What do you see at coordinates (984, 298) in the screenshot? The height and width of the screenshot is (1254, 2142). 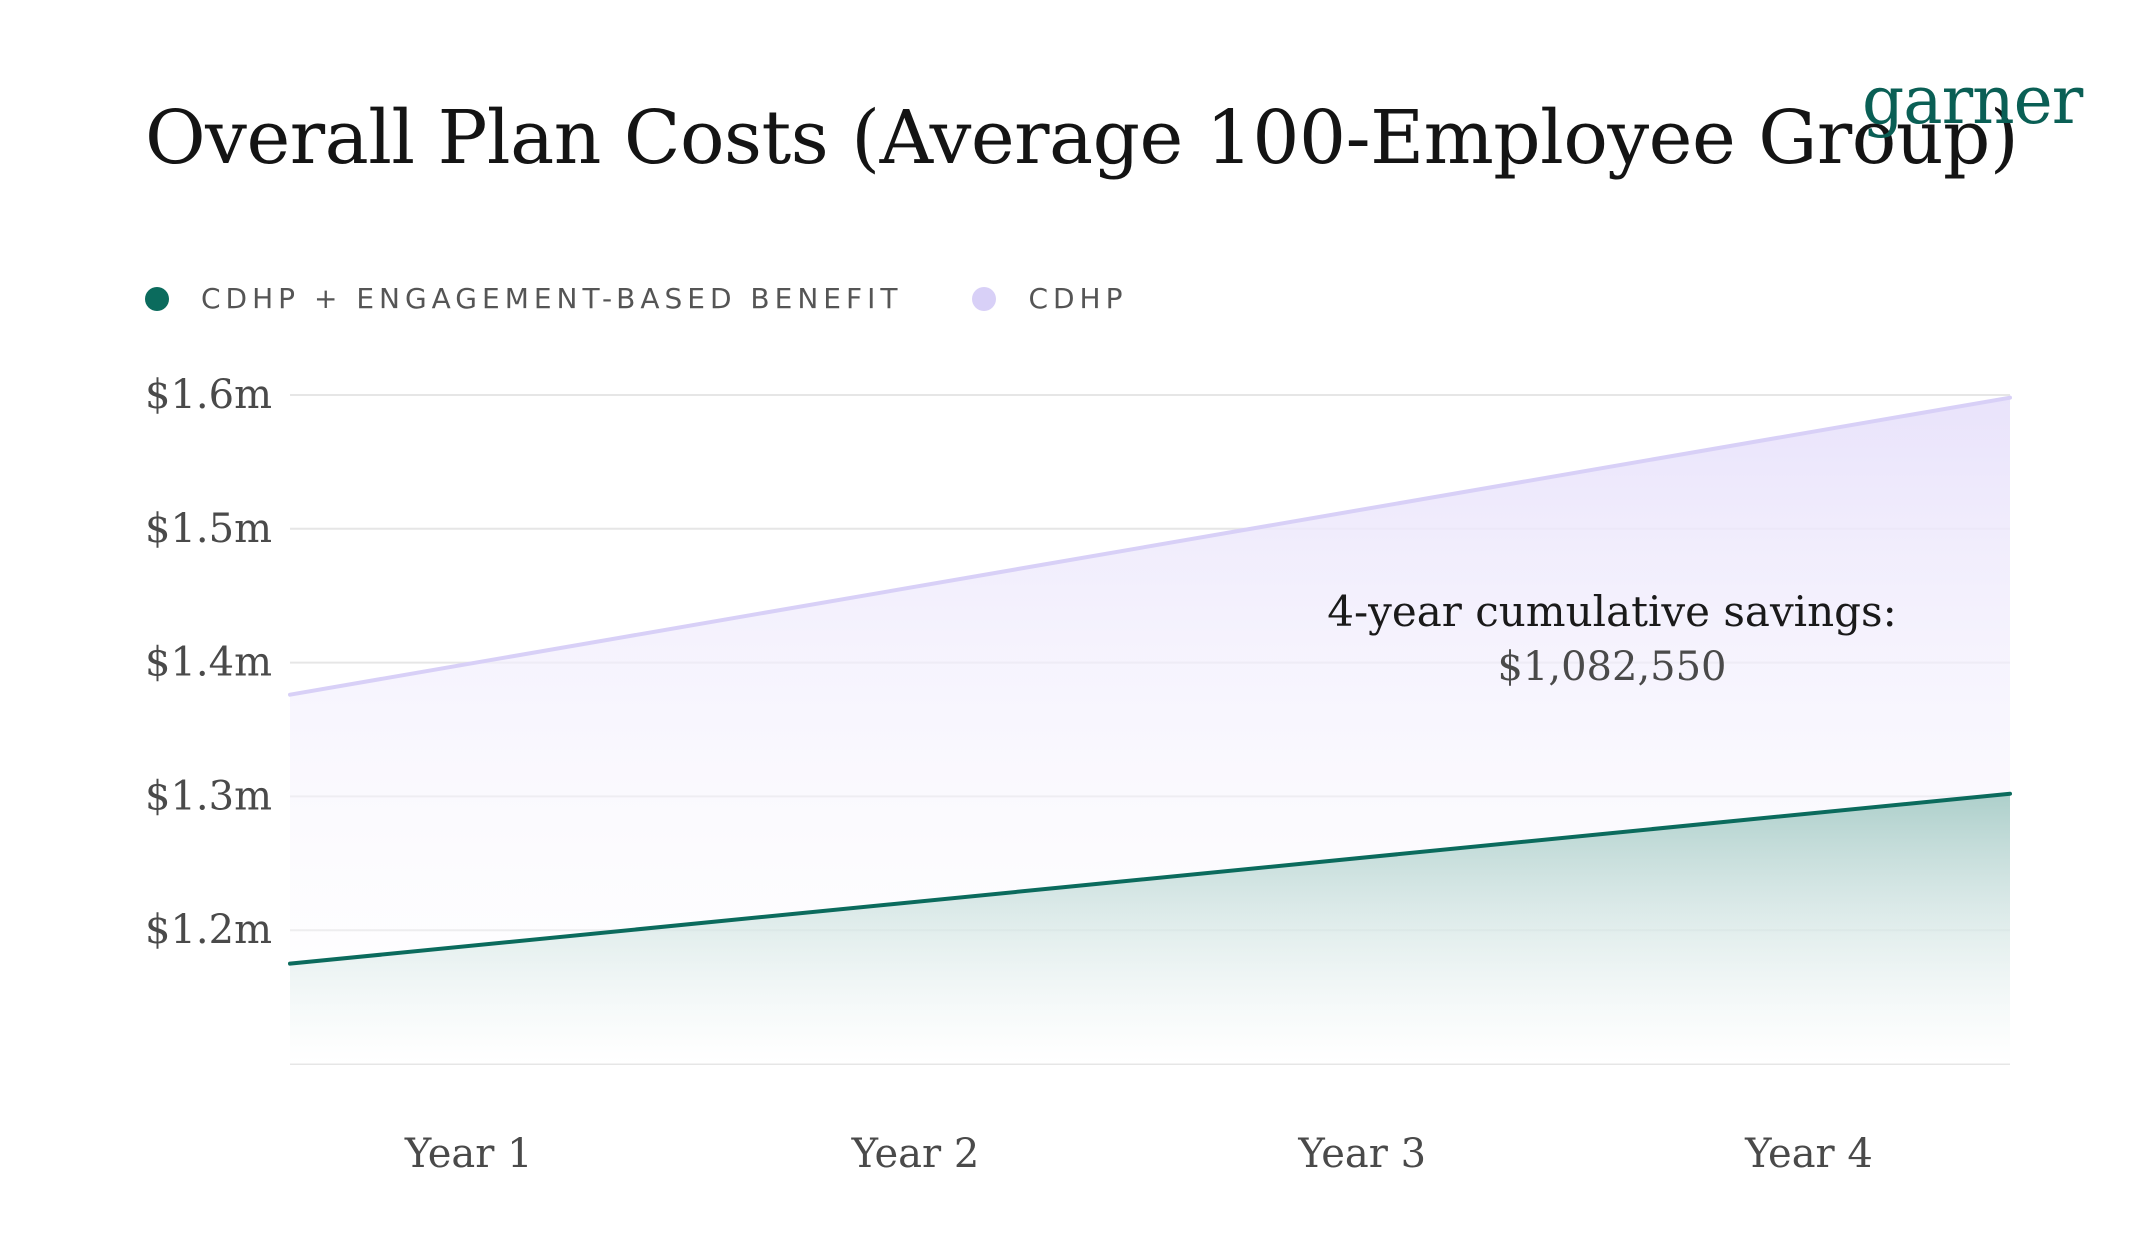 I see `legend-dot-cdhp` at bounding box center [984, 298].